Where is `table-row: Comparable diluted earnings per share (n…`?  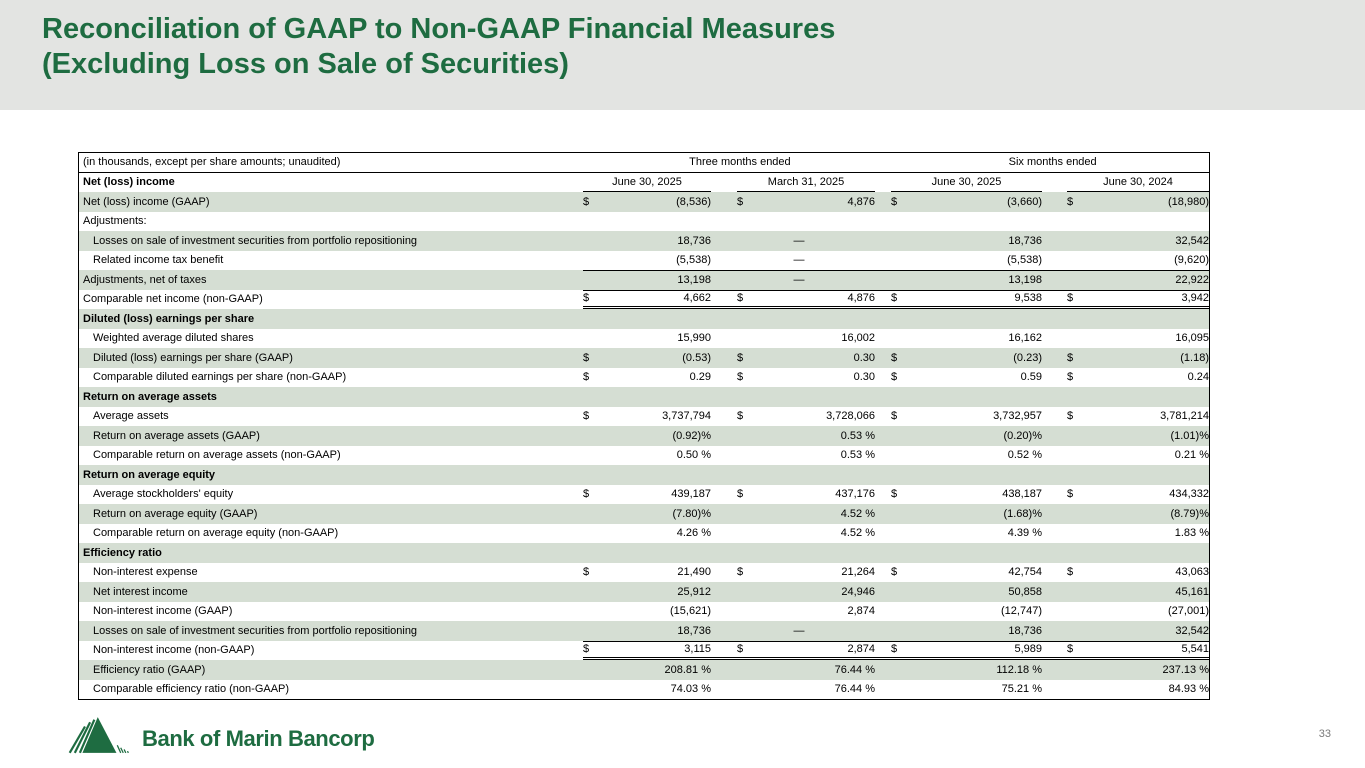
table-row: Comparable diluted earnings per share (n… is located at coordinates (644, 378).